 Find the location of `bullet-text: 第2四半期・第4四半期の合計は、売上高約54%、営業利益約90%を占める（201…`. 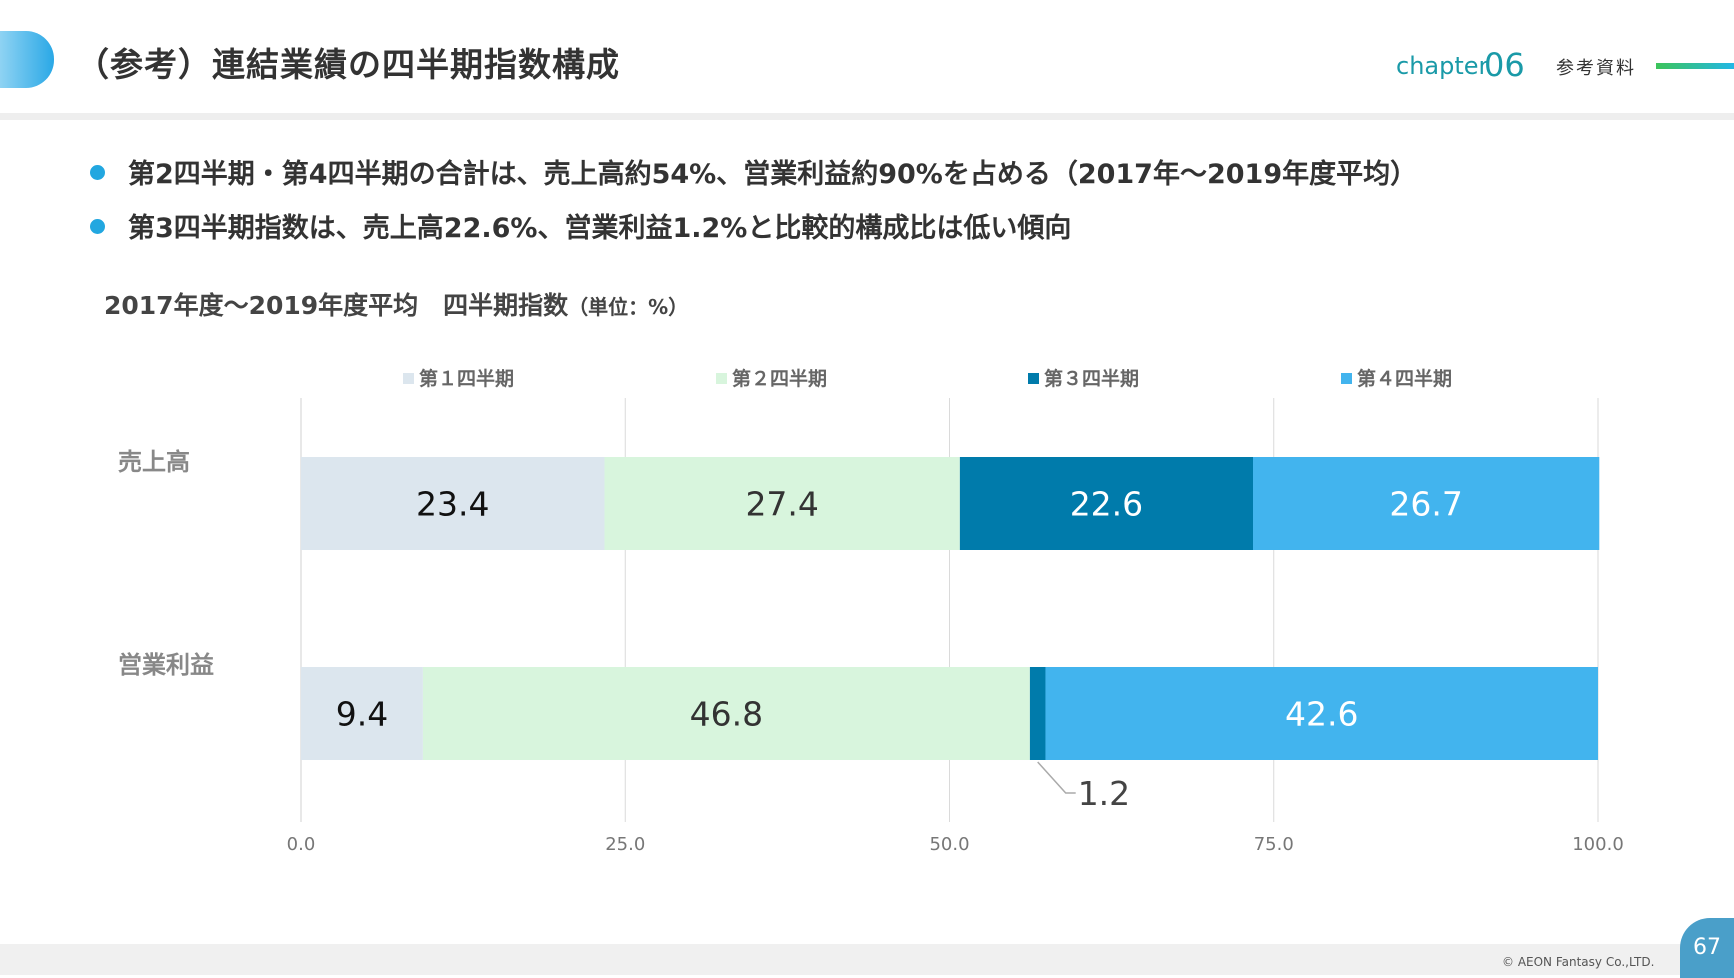

bullet-text: 第2四半期・第4四半期の合計は、売上高約54%、営業利益約90%を占める（201… is located at coordinates (773, 174).